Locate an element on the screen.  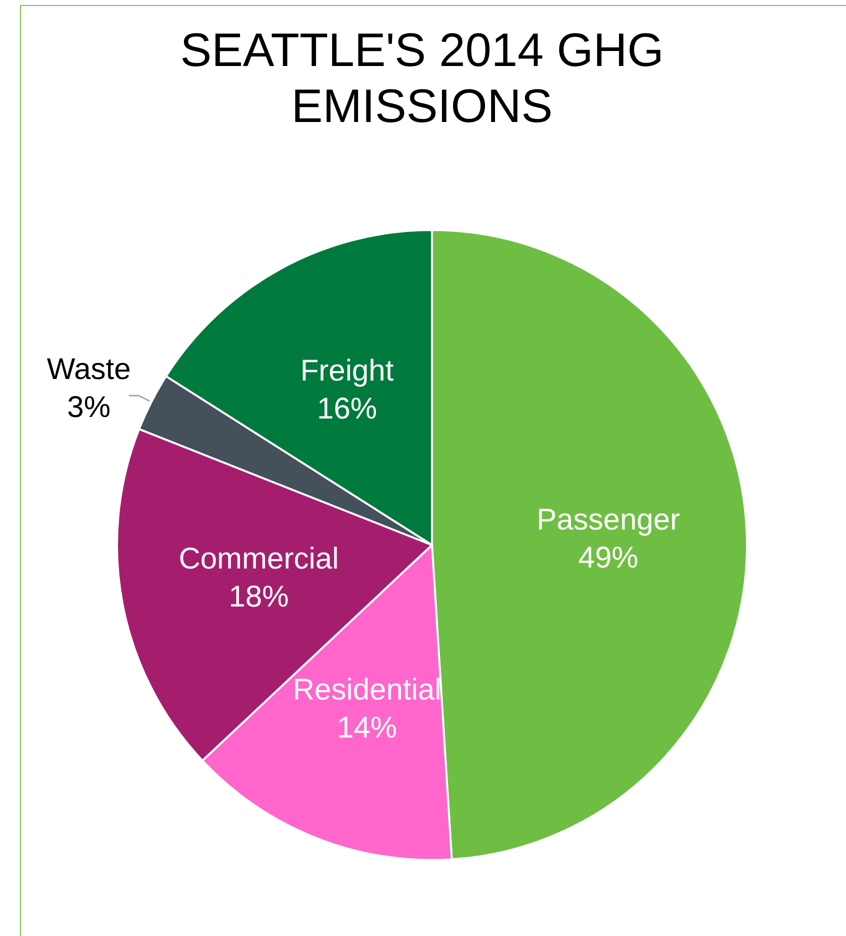
data-label: 3% is located at coordinates (89, 407).